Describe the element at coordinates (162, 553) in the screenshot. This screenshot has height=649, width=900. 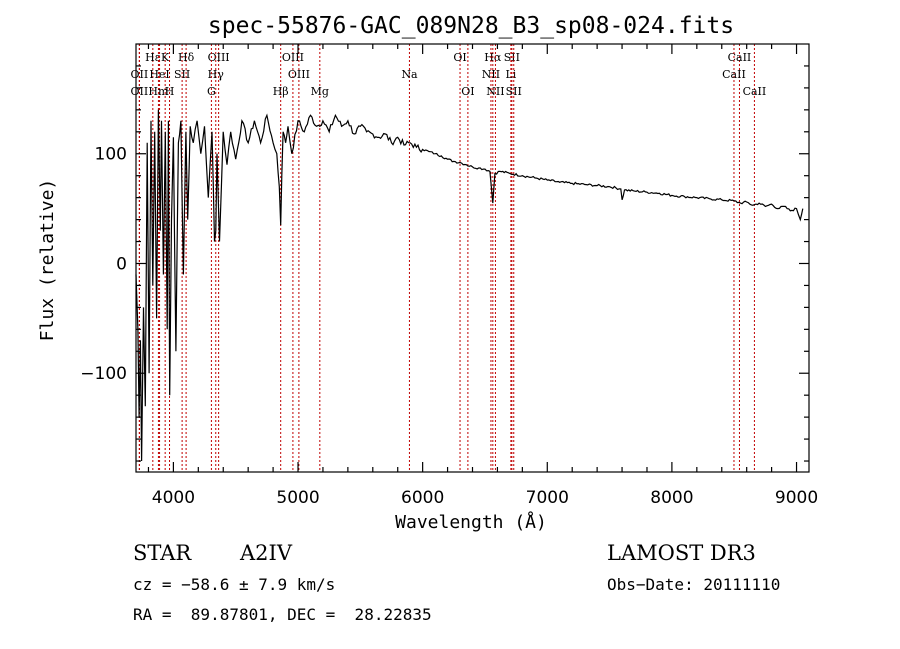
I see `object-type: STAR` at that location.